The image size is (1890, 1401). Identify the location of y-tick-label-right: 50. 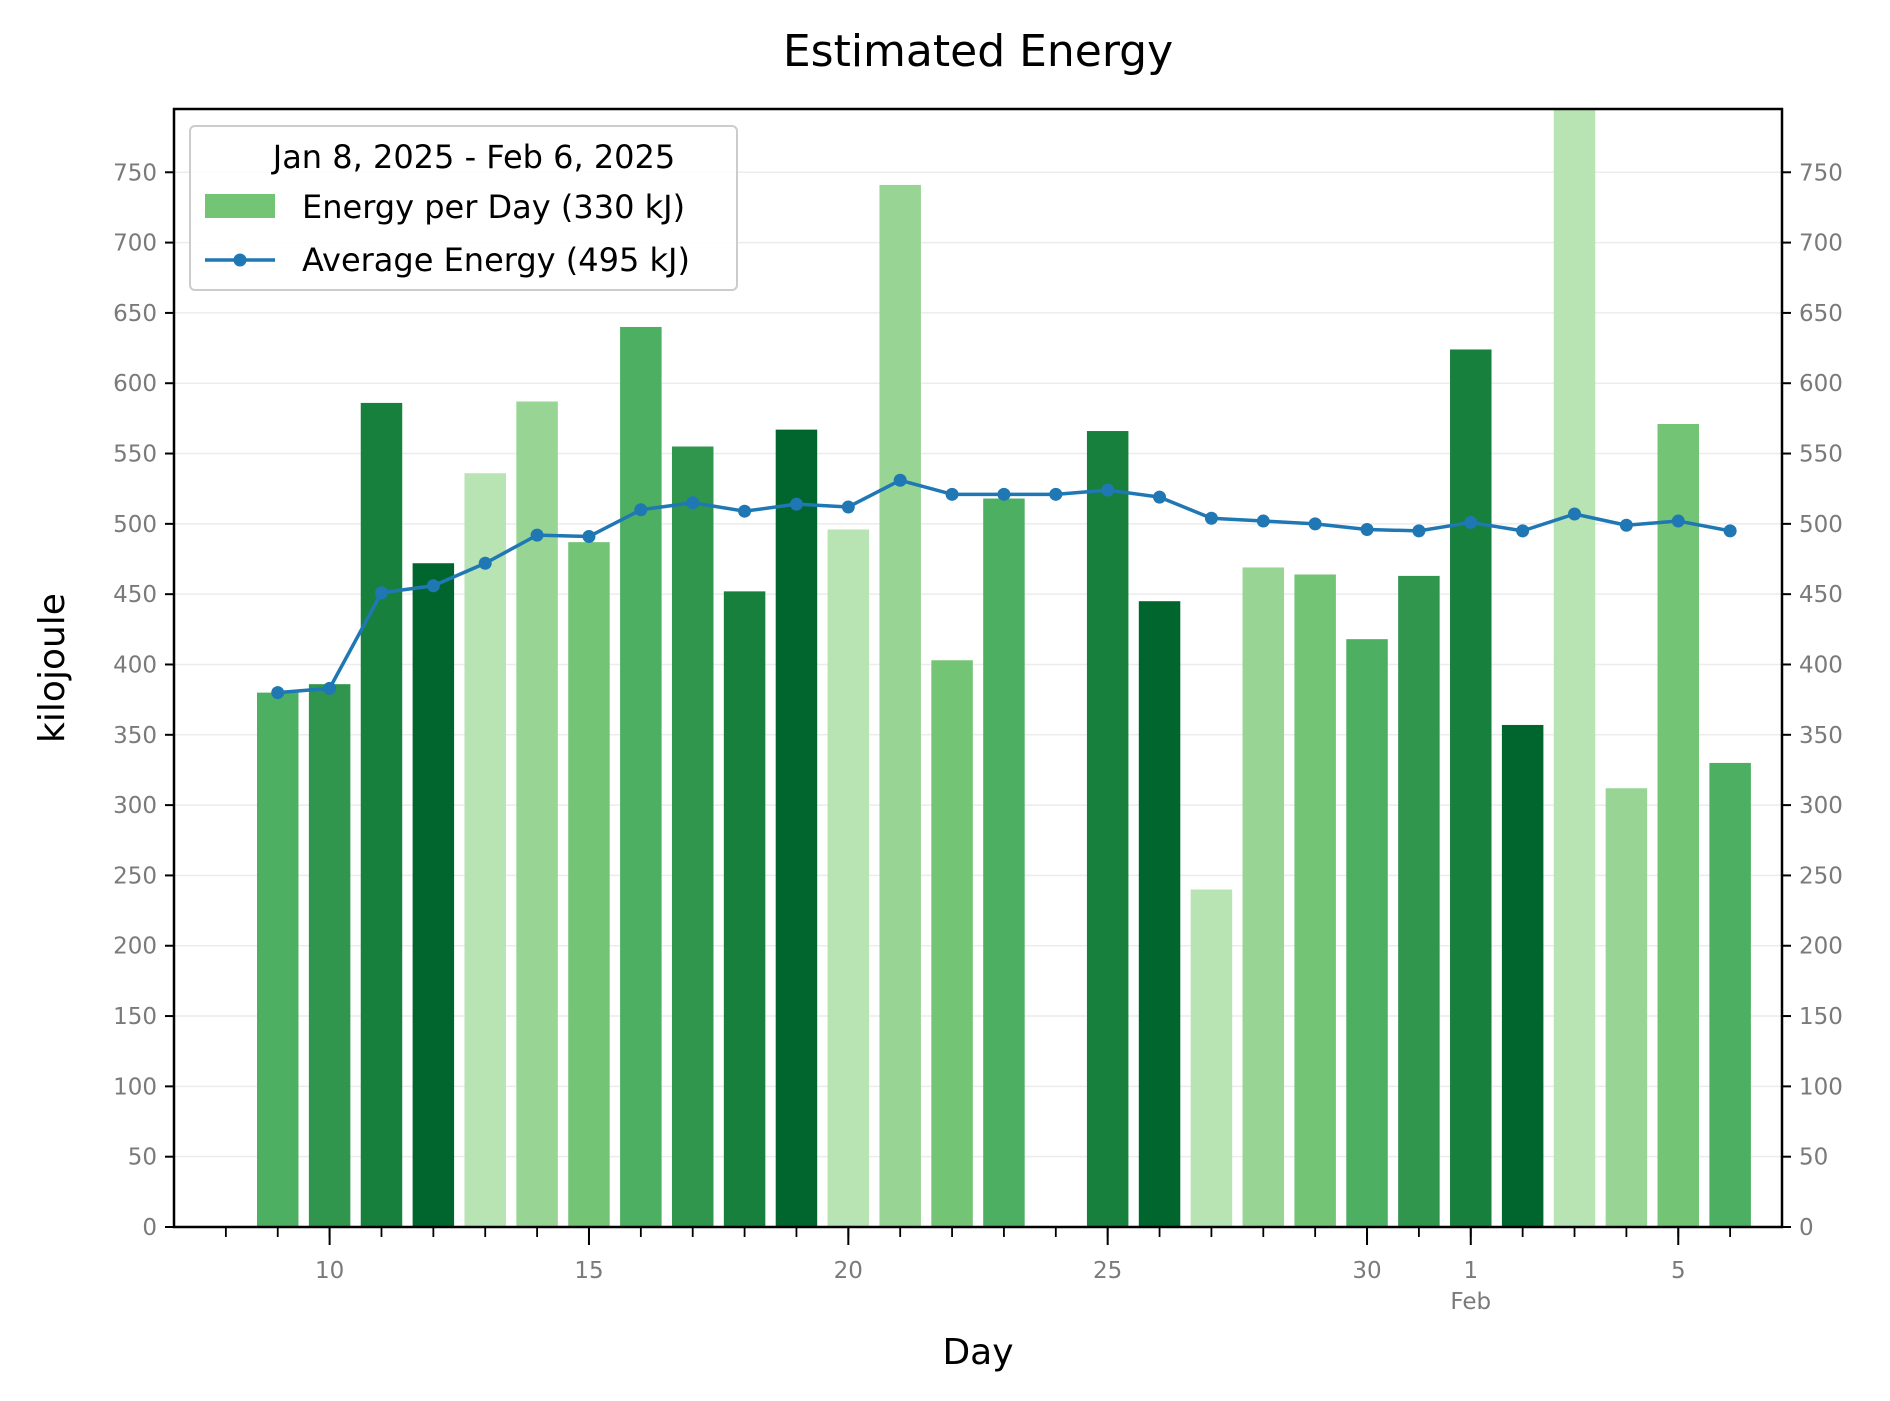
(1813, 1158).